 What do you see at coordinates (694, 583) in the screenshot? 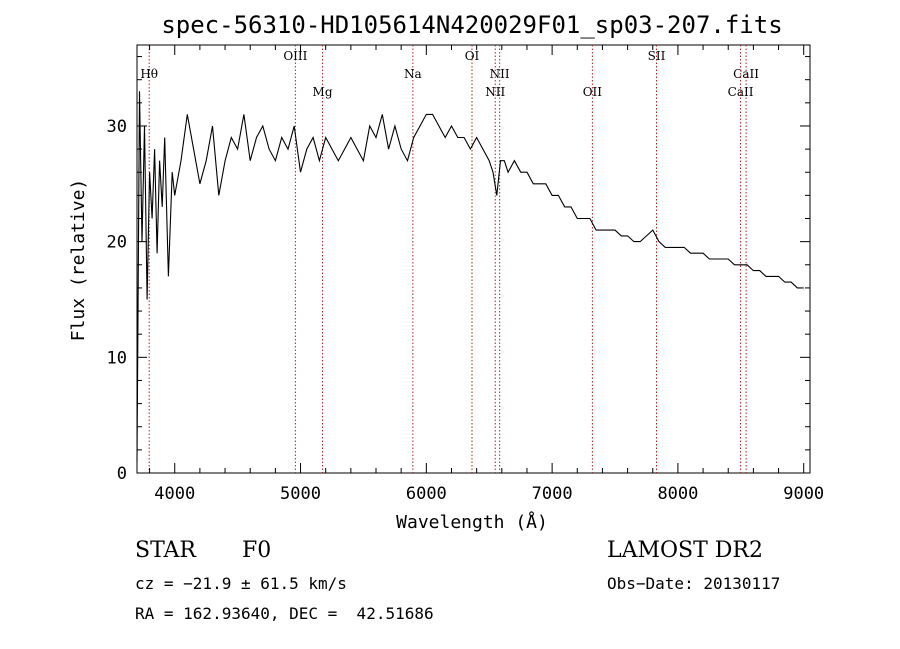
I see `obs-date-label: Obs−Date: 20130117` at bounding box center [694, 583].